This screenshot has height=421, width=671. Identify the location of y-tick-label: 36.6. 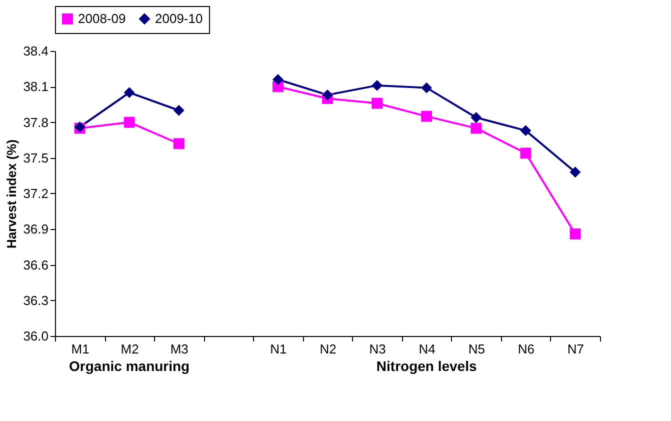
(35, 264).